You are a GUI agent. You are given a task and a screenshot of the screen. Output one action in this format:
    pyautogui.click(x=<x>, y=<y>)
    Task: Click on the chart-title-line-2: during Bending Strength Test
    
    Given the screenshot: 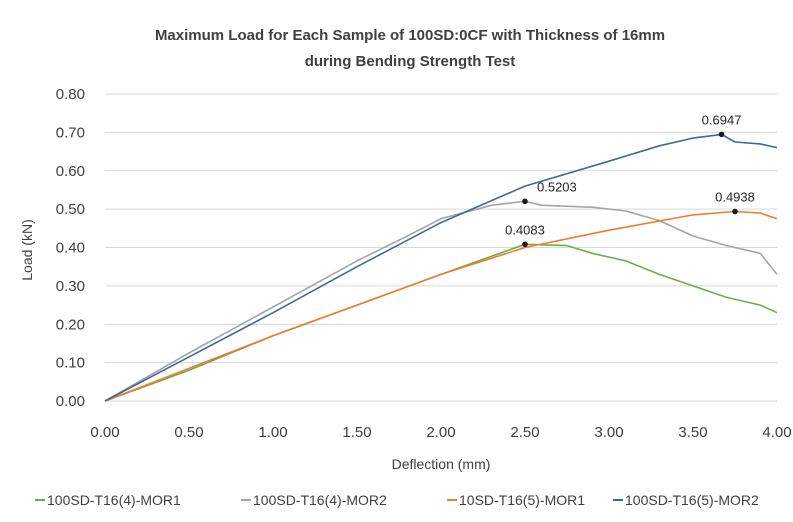 What is the action you would take?
    pyautogui.click(x=410, y=61)
    